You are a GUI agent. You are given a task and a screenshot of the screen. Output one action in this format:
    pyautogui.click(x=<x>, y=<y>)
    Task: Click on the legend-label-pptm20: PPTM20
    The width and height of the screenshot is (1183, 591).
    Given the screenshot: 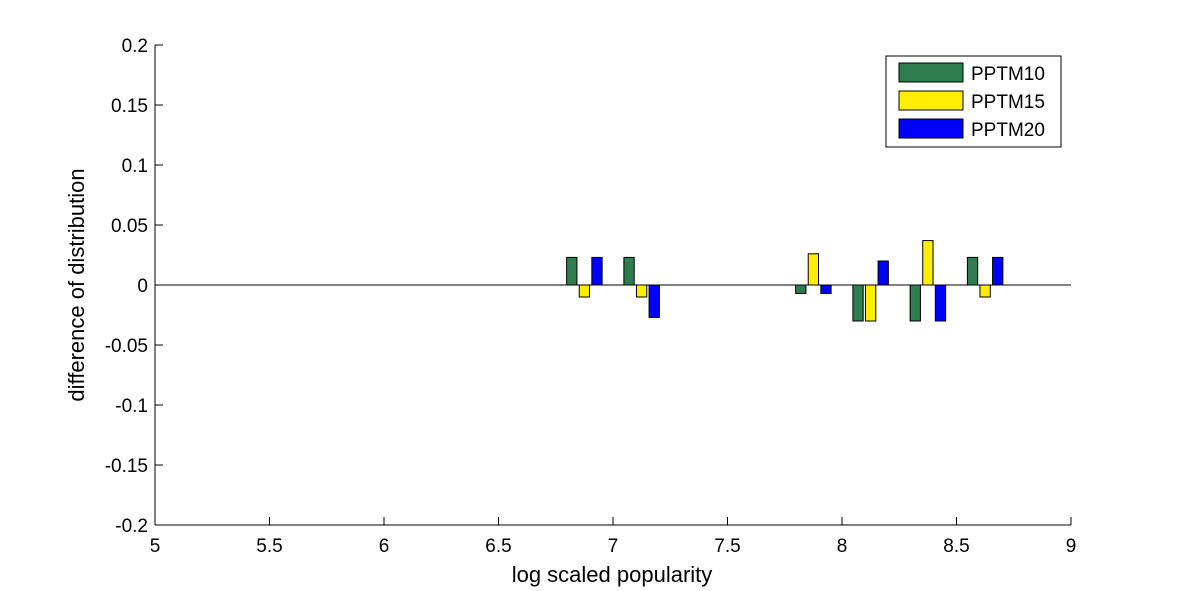 What is the action you would take?
    pyautogui.click(x=1008, y=130)
    